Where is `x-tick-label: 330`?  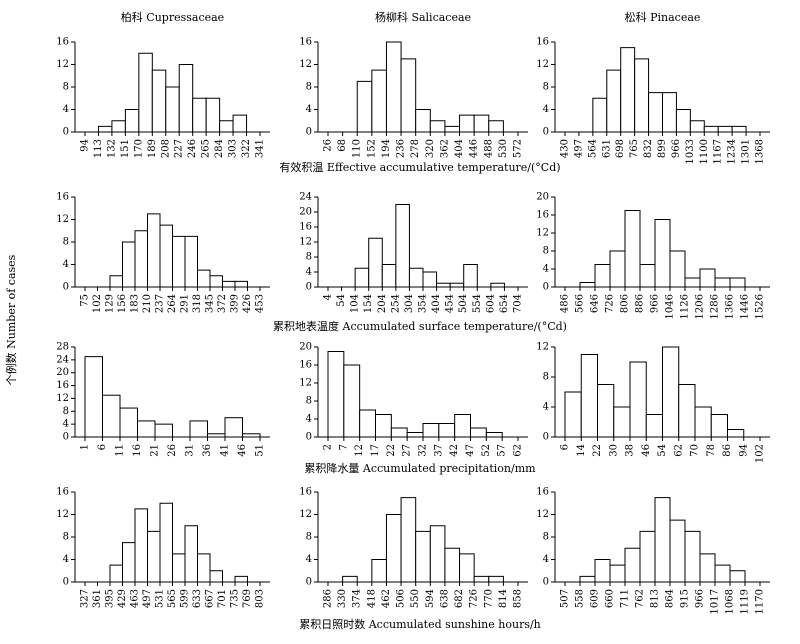 x-tick-label: 330 is located at coordinates (342, 598).